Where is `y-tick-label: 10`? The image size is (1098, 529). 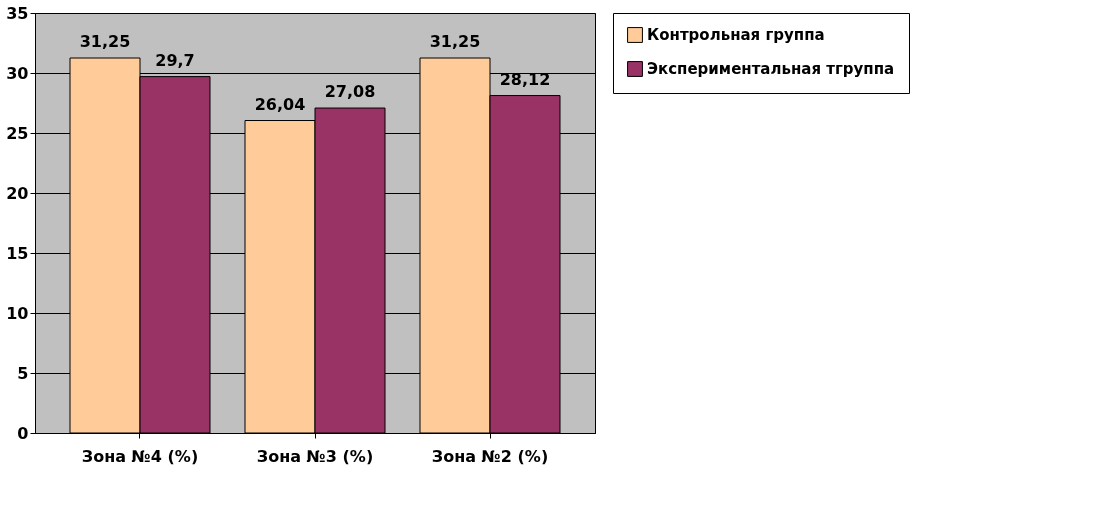
y-tick-label: 10 is located at coordinates (17, 313).